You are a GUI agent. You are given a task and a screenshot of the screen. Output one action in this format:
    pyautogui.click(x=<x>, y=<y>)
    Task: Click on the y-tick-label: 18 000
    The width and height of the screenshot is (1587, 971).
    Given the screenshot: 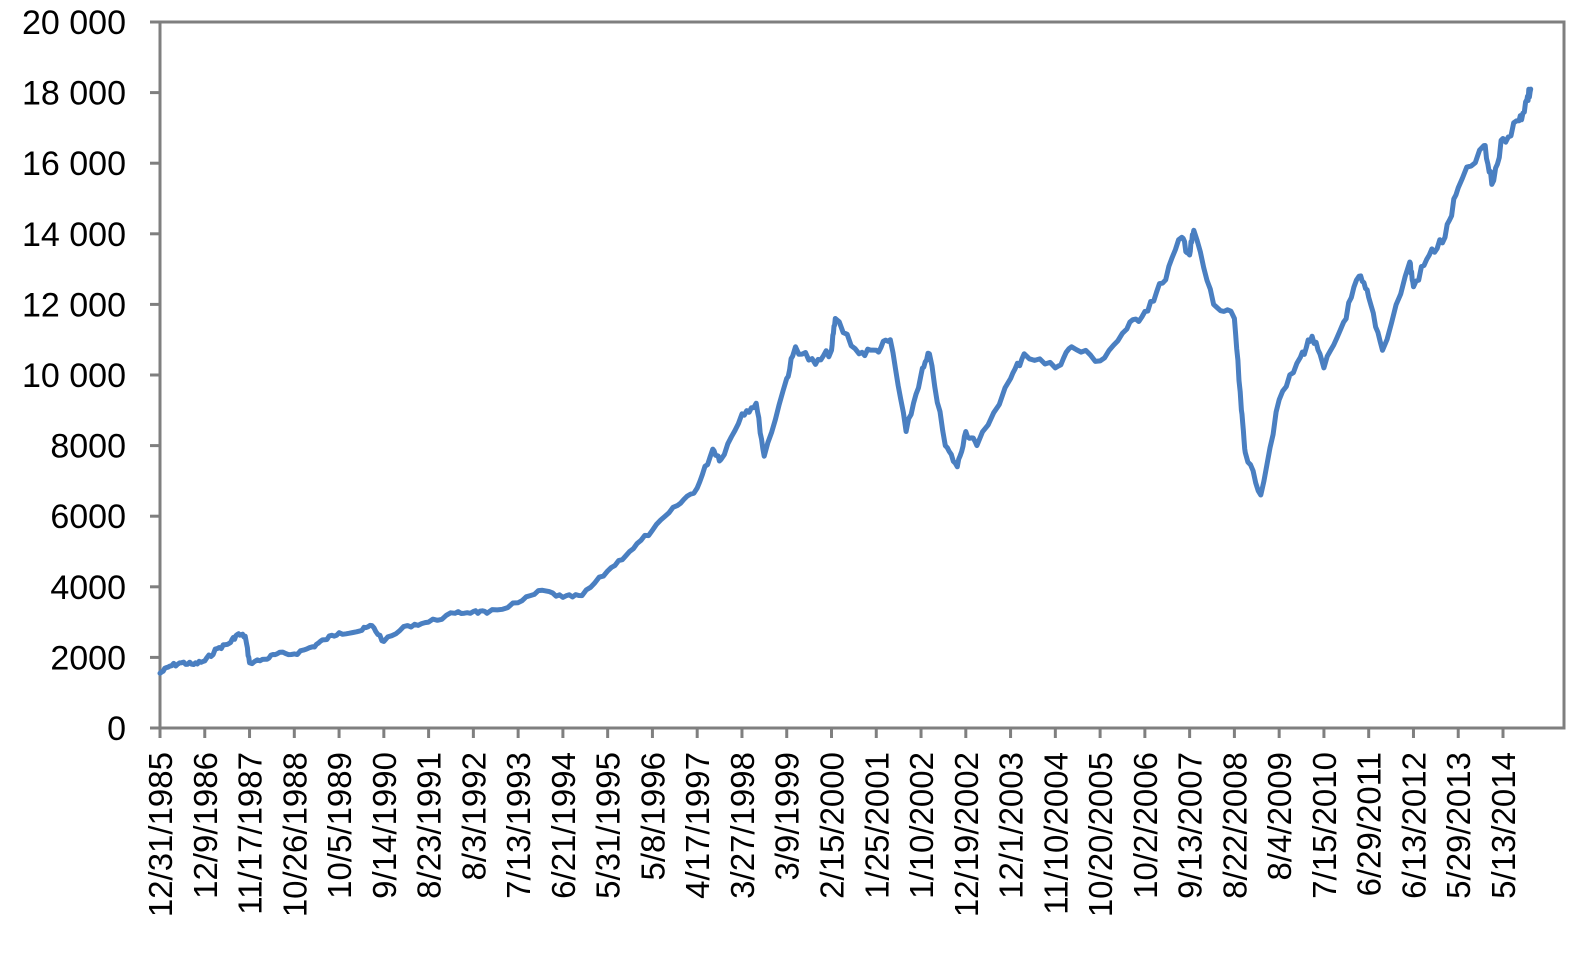 What is the action you would take?
    pyautogui.click(x=74, y=94)
    